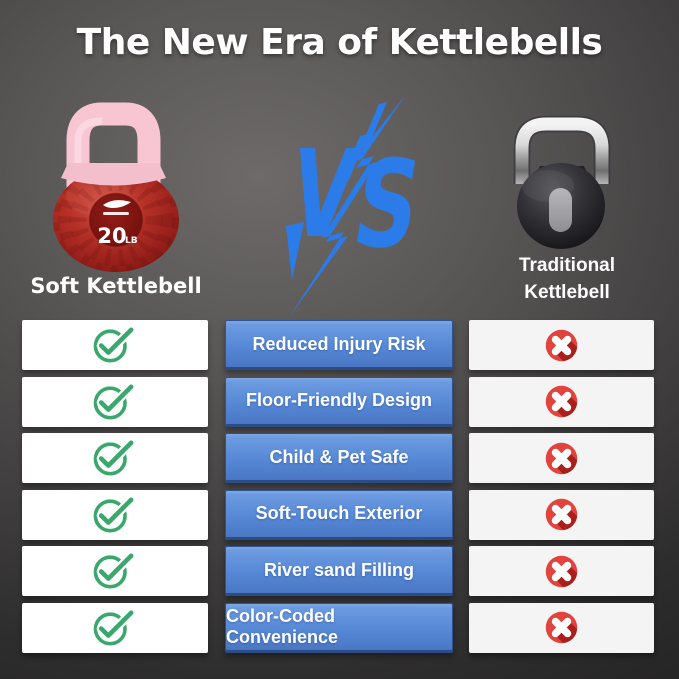  I want to click on vs-graphic: V S, so click(351, 206).